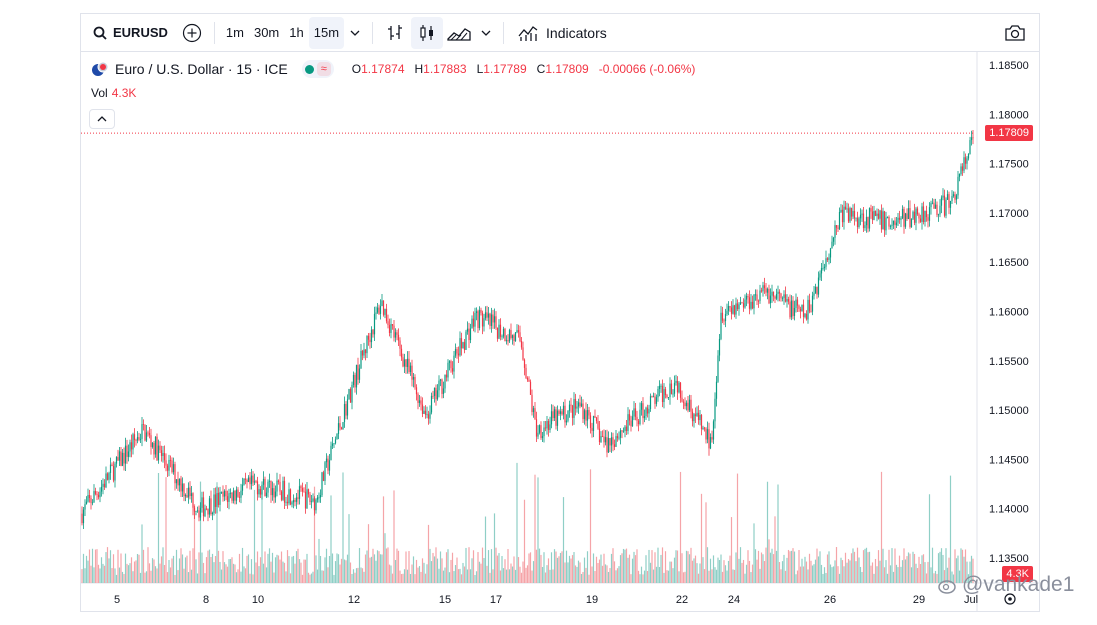 The width and height of the screenshot is (1097, 625). Describe the element at coordinates (1009, 559) in the screenshot. I see `price-tick-label: 1.13500` at that location.